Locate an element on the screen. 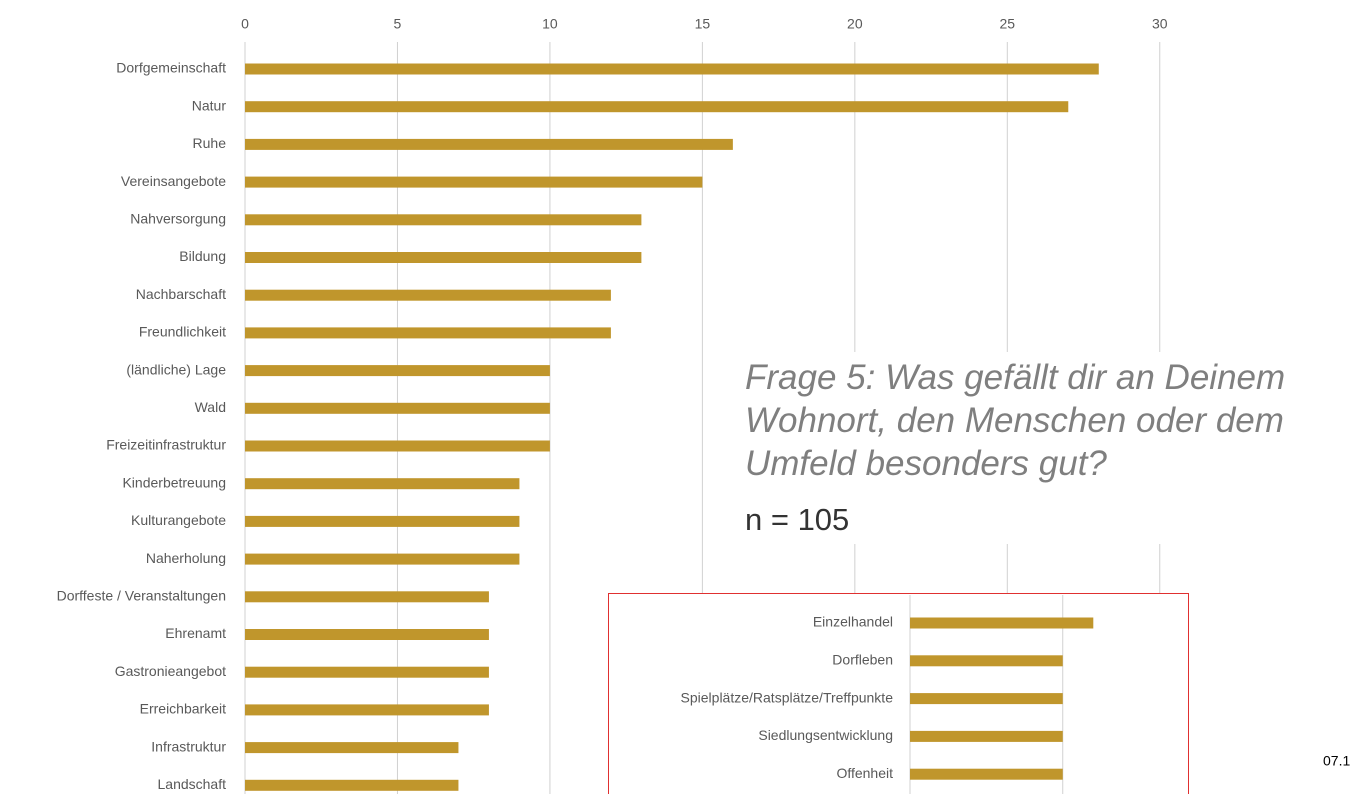 The width and height of the screenshot is (1354, 794). annotation-background is located at coordinates (1044, 448).